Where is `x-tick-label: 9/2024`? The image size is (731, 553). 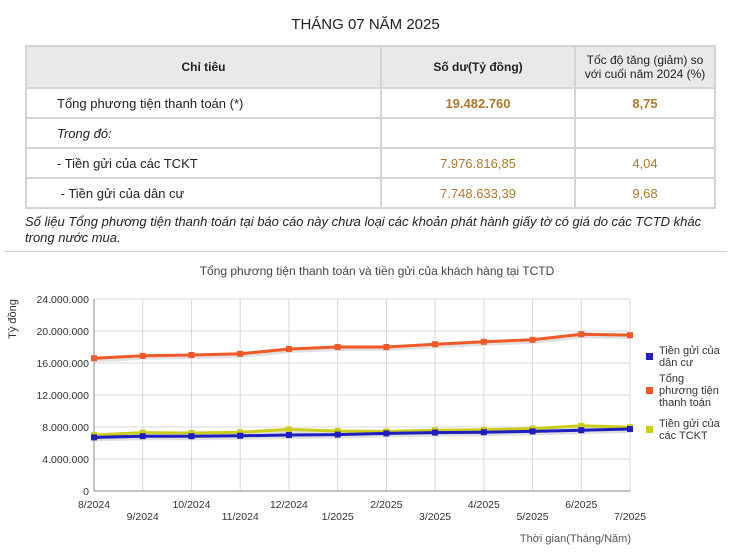
x-tick-label: 9/2024 is located at coordinates (143, 517).